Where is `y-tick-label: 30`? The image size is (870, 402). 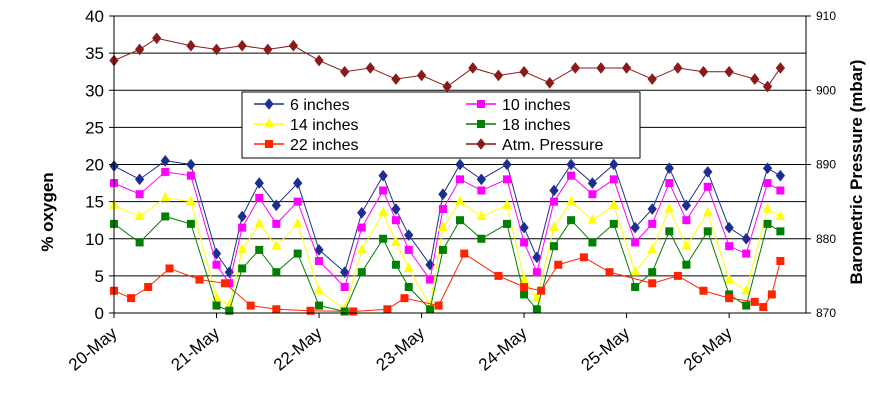
y-tick-label: 30 is located at coordinates (94, 90).